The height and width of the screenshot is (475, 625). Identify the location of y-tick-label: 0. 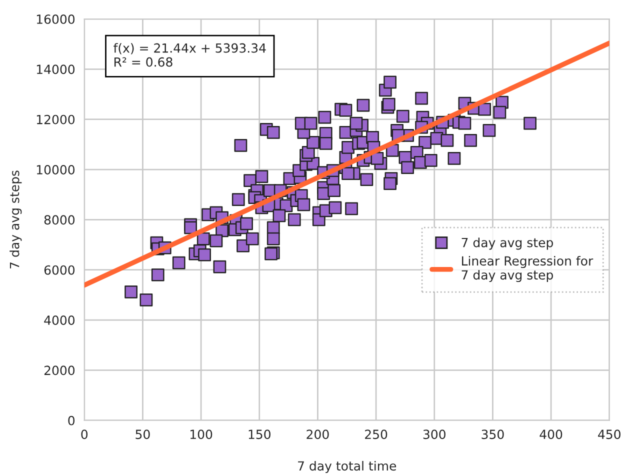
(71, 421).